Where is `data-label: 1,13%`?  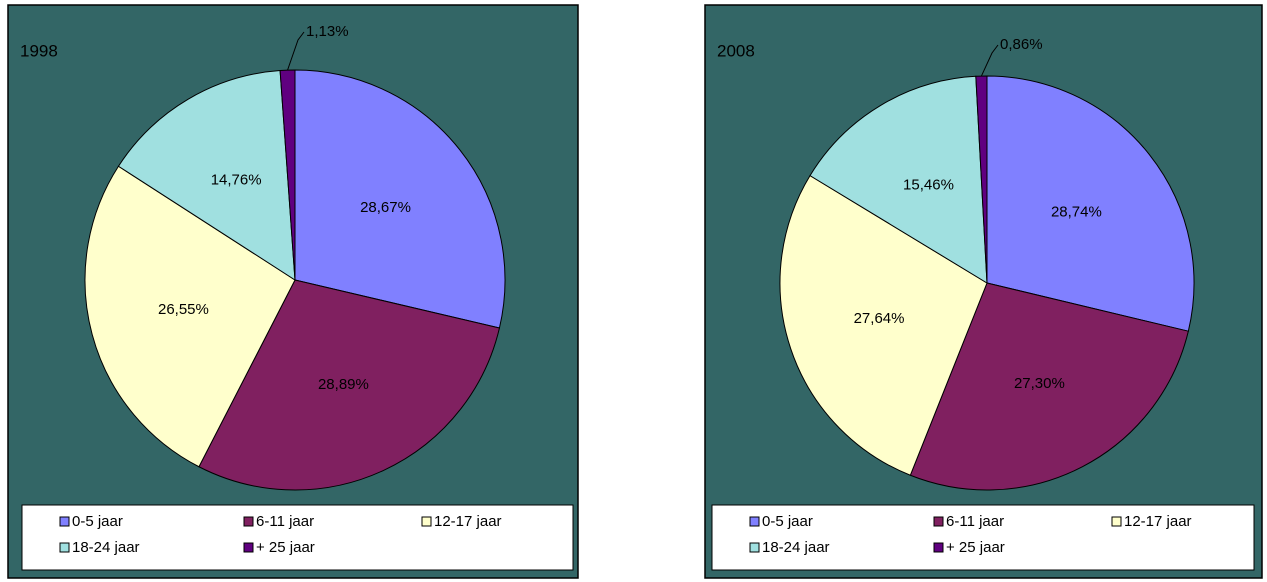
data-label: 1,13% is located at coordinates (327, 31).